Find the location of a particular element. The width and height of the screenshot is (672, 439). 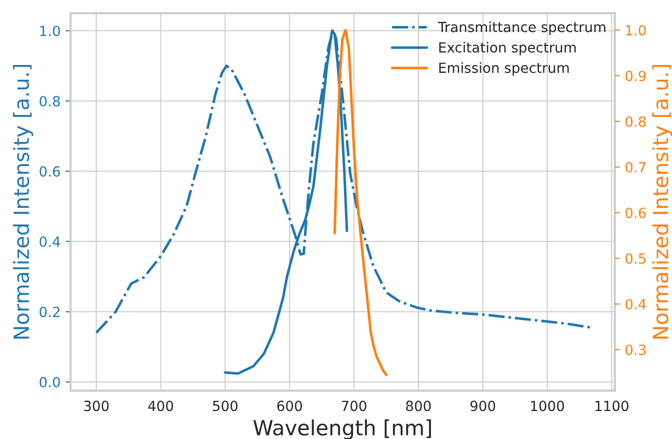

x-tick-label: 1100 is located at coordinates (612, 406).